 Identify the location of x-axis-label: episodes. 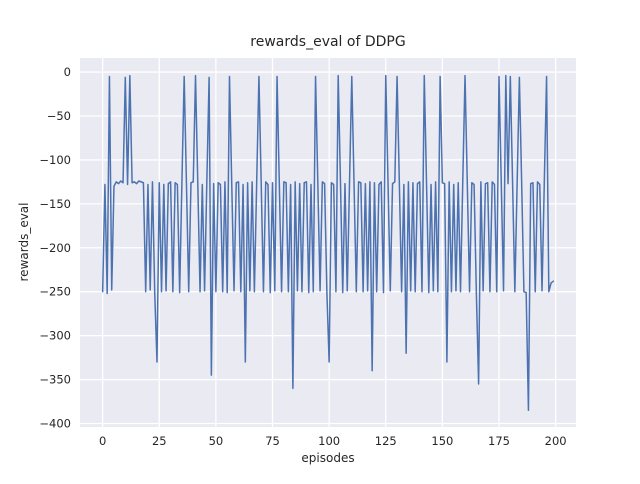
(327, 458).